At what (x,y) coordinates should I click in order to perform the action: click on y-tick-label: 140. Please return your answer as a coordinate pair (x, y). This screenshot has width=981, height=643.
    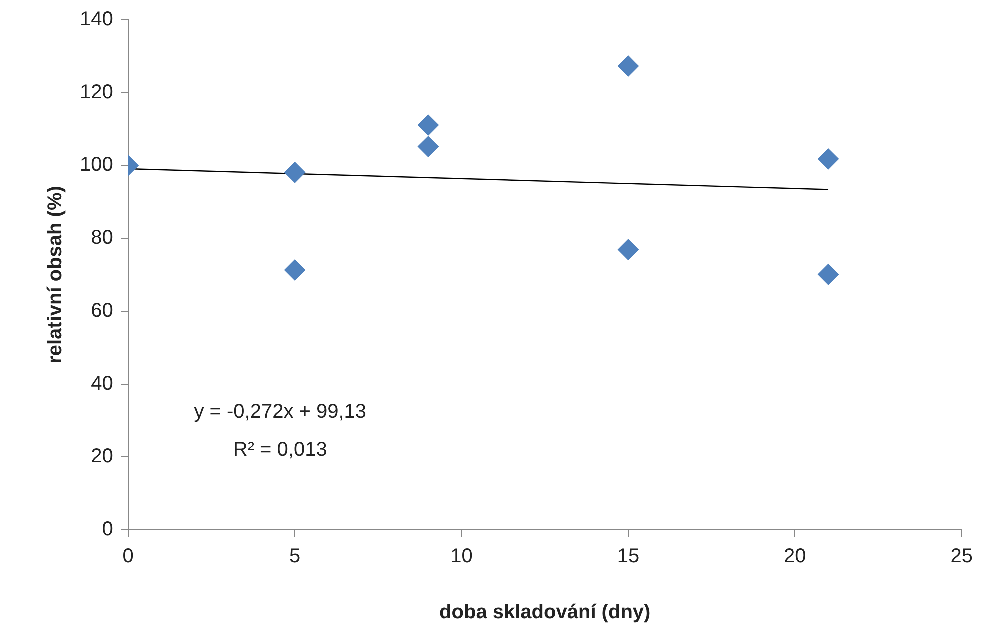
    Looking at the image, I should click on (97, 19).